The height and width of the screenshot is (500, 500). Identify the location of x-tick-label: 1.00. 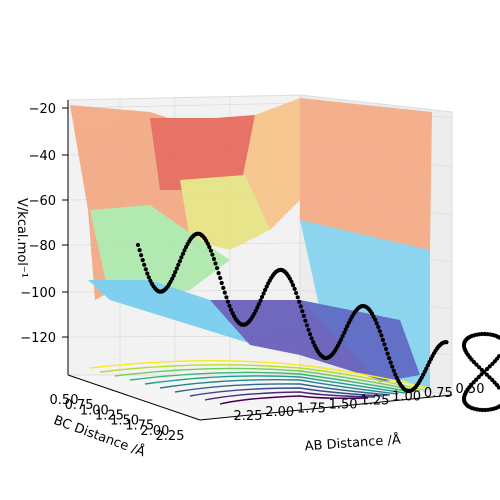
(406, 397).